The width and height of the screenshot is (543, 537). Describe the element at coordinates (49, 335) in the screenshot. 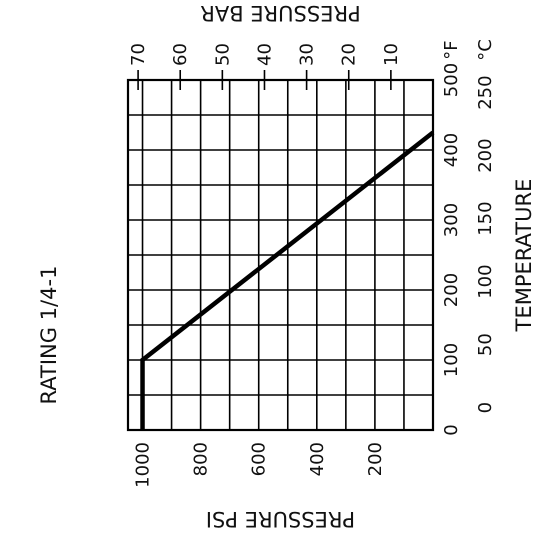

I see `chart-title: RATING 1/4-1` at that location.